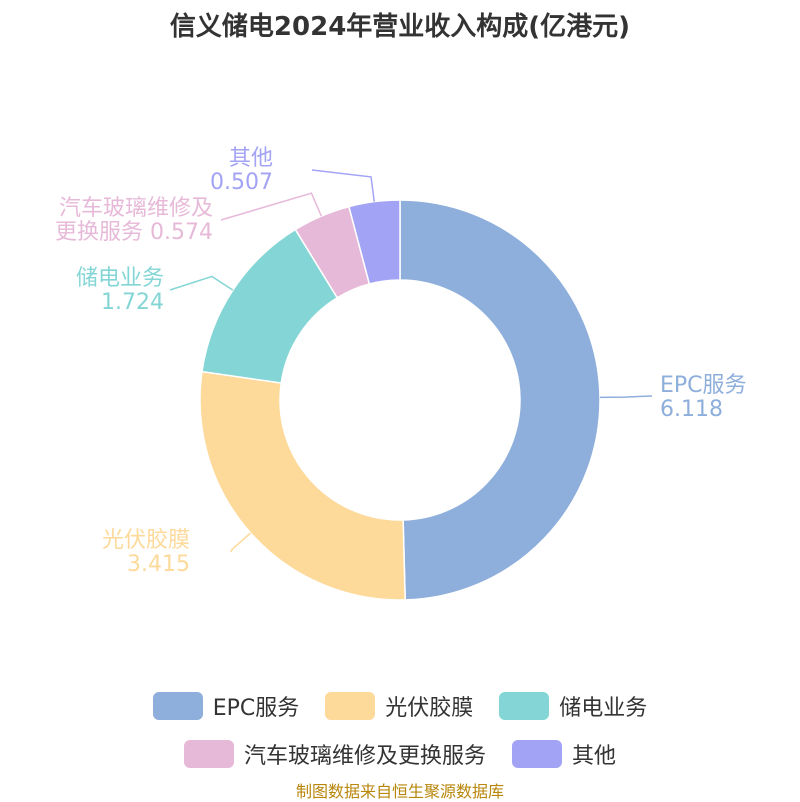  I want to click on slice-label-line: 汽车玻璃维修及, so click(136, 208).